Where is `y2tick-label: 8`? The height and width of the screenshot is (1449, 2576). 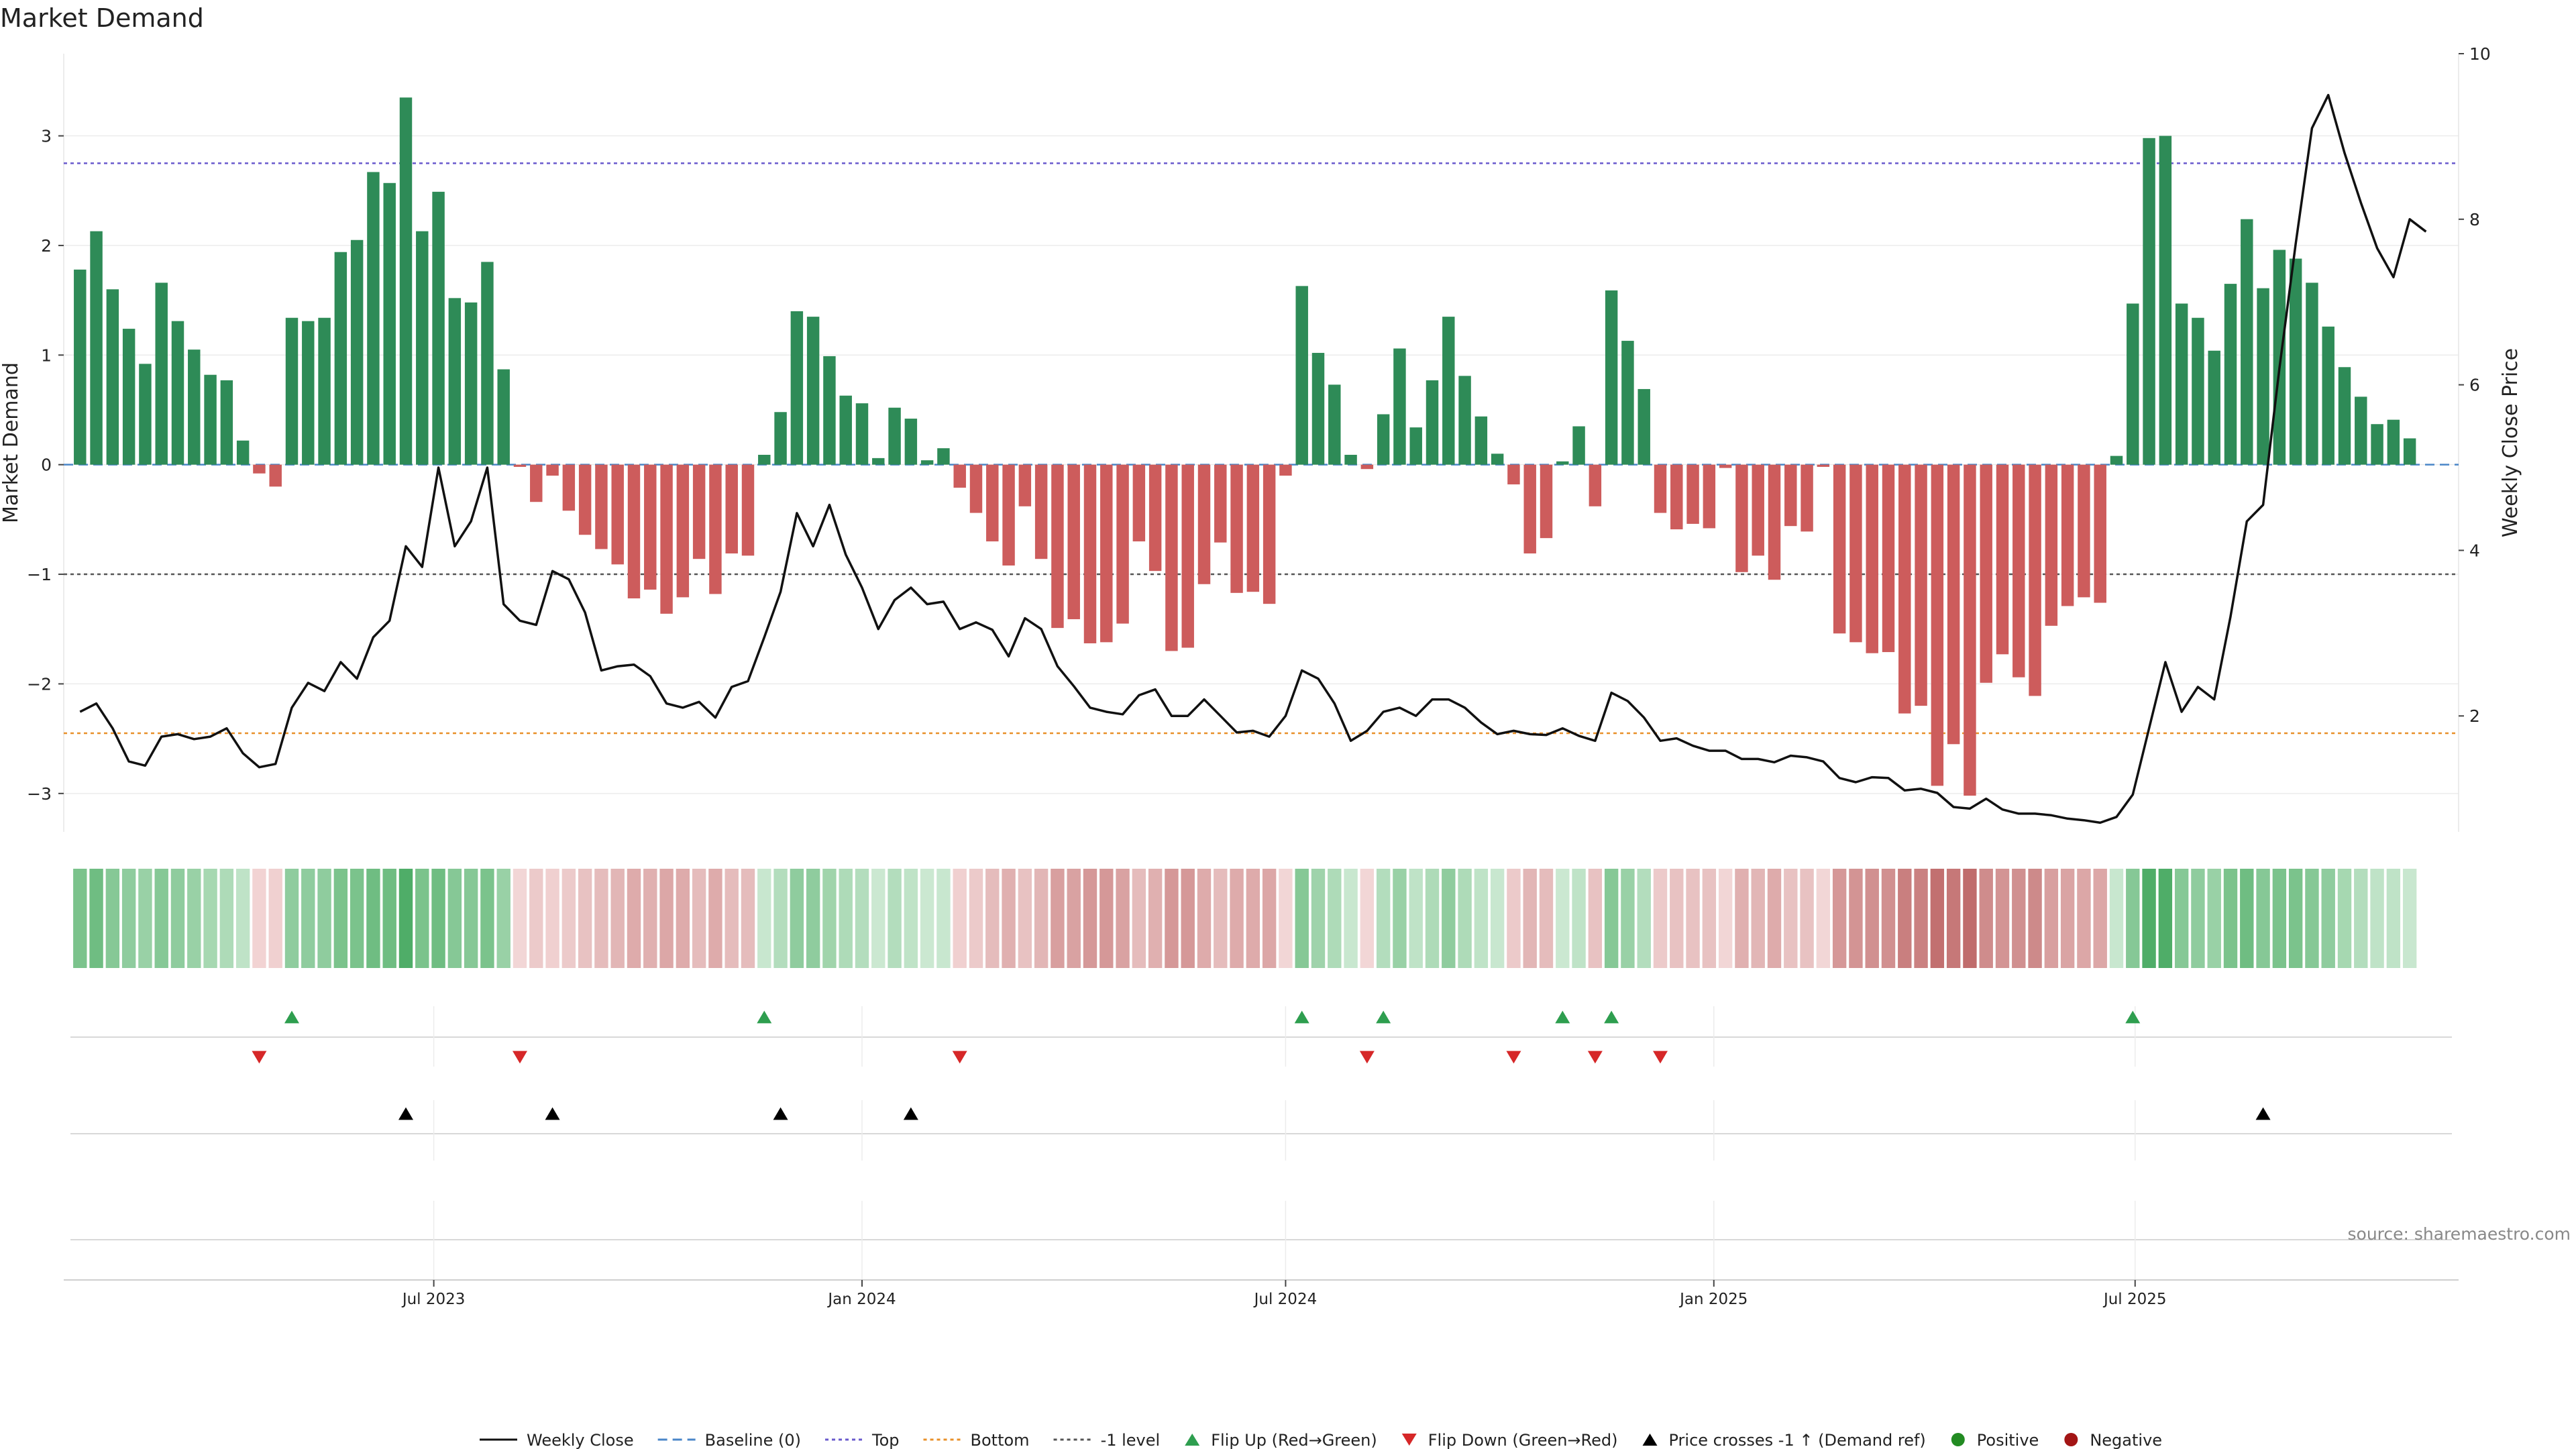
y2tick-label: 8 is located at coordinates (2474, 219).